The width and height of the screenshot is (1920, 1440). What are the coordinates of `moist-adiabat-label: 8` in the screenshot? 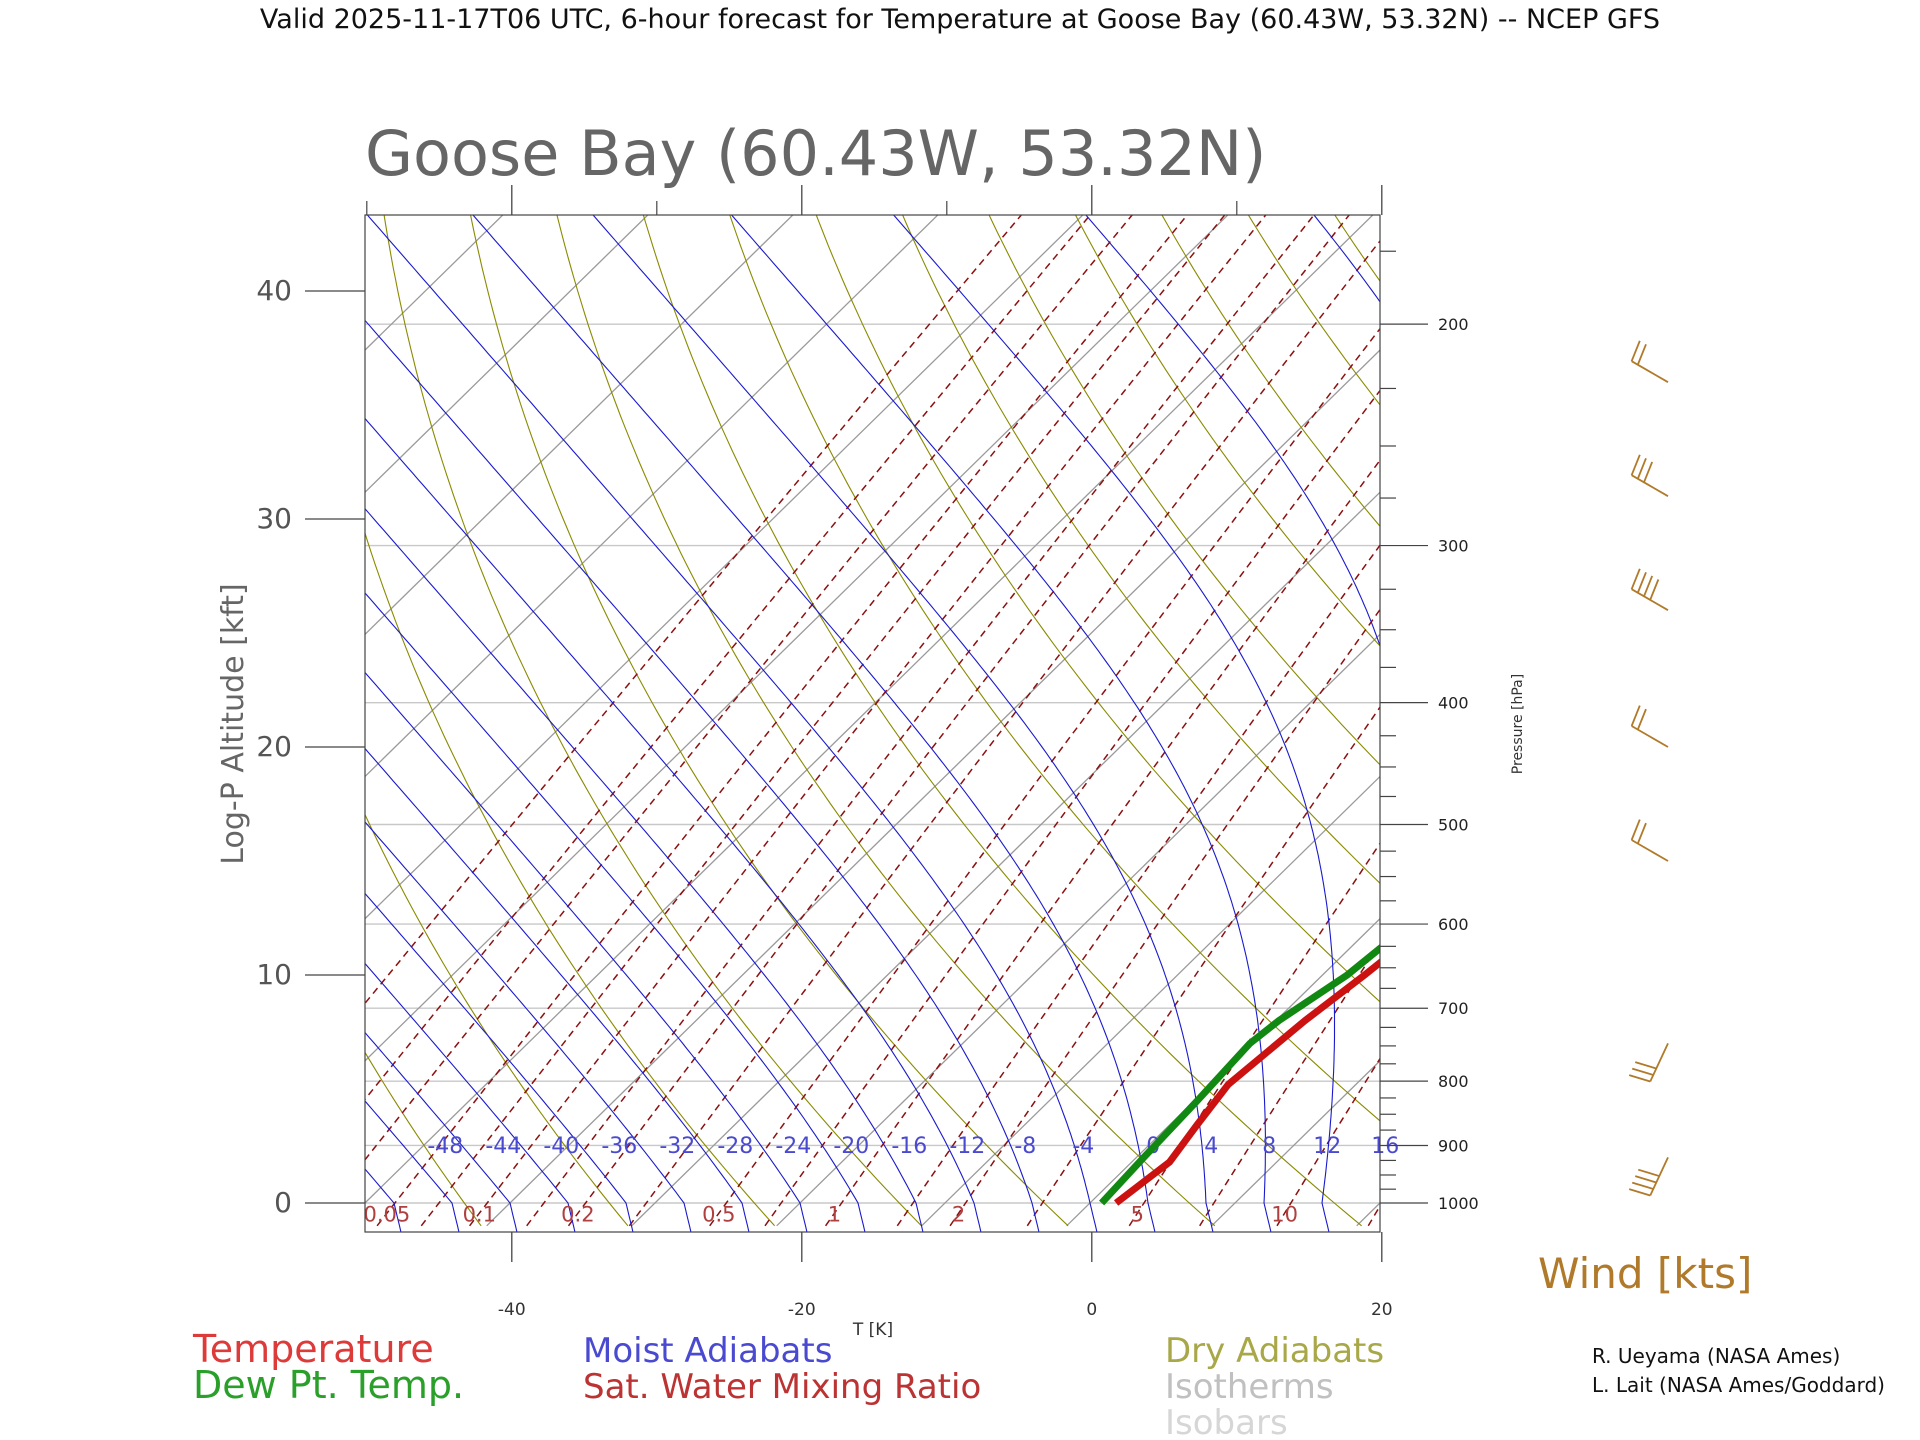 It's located at (1269, 1146).